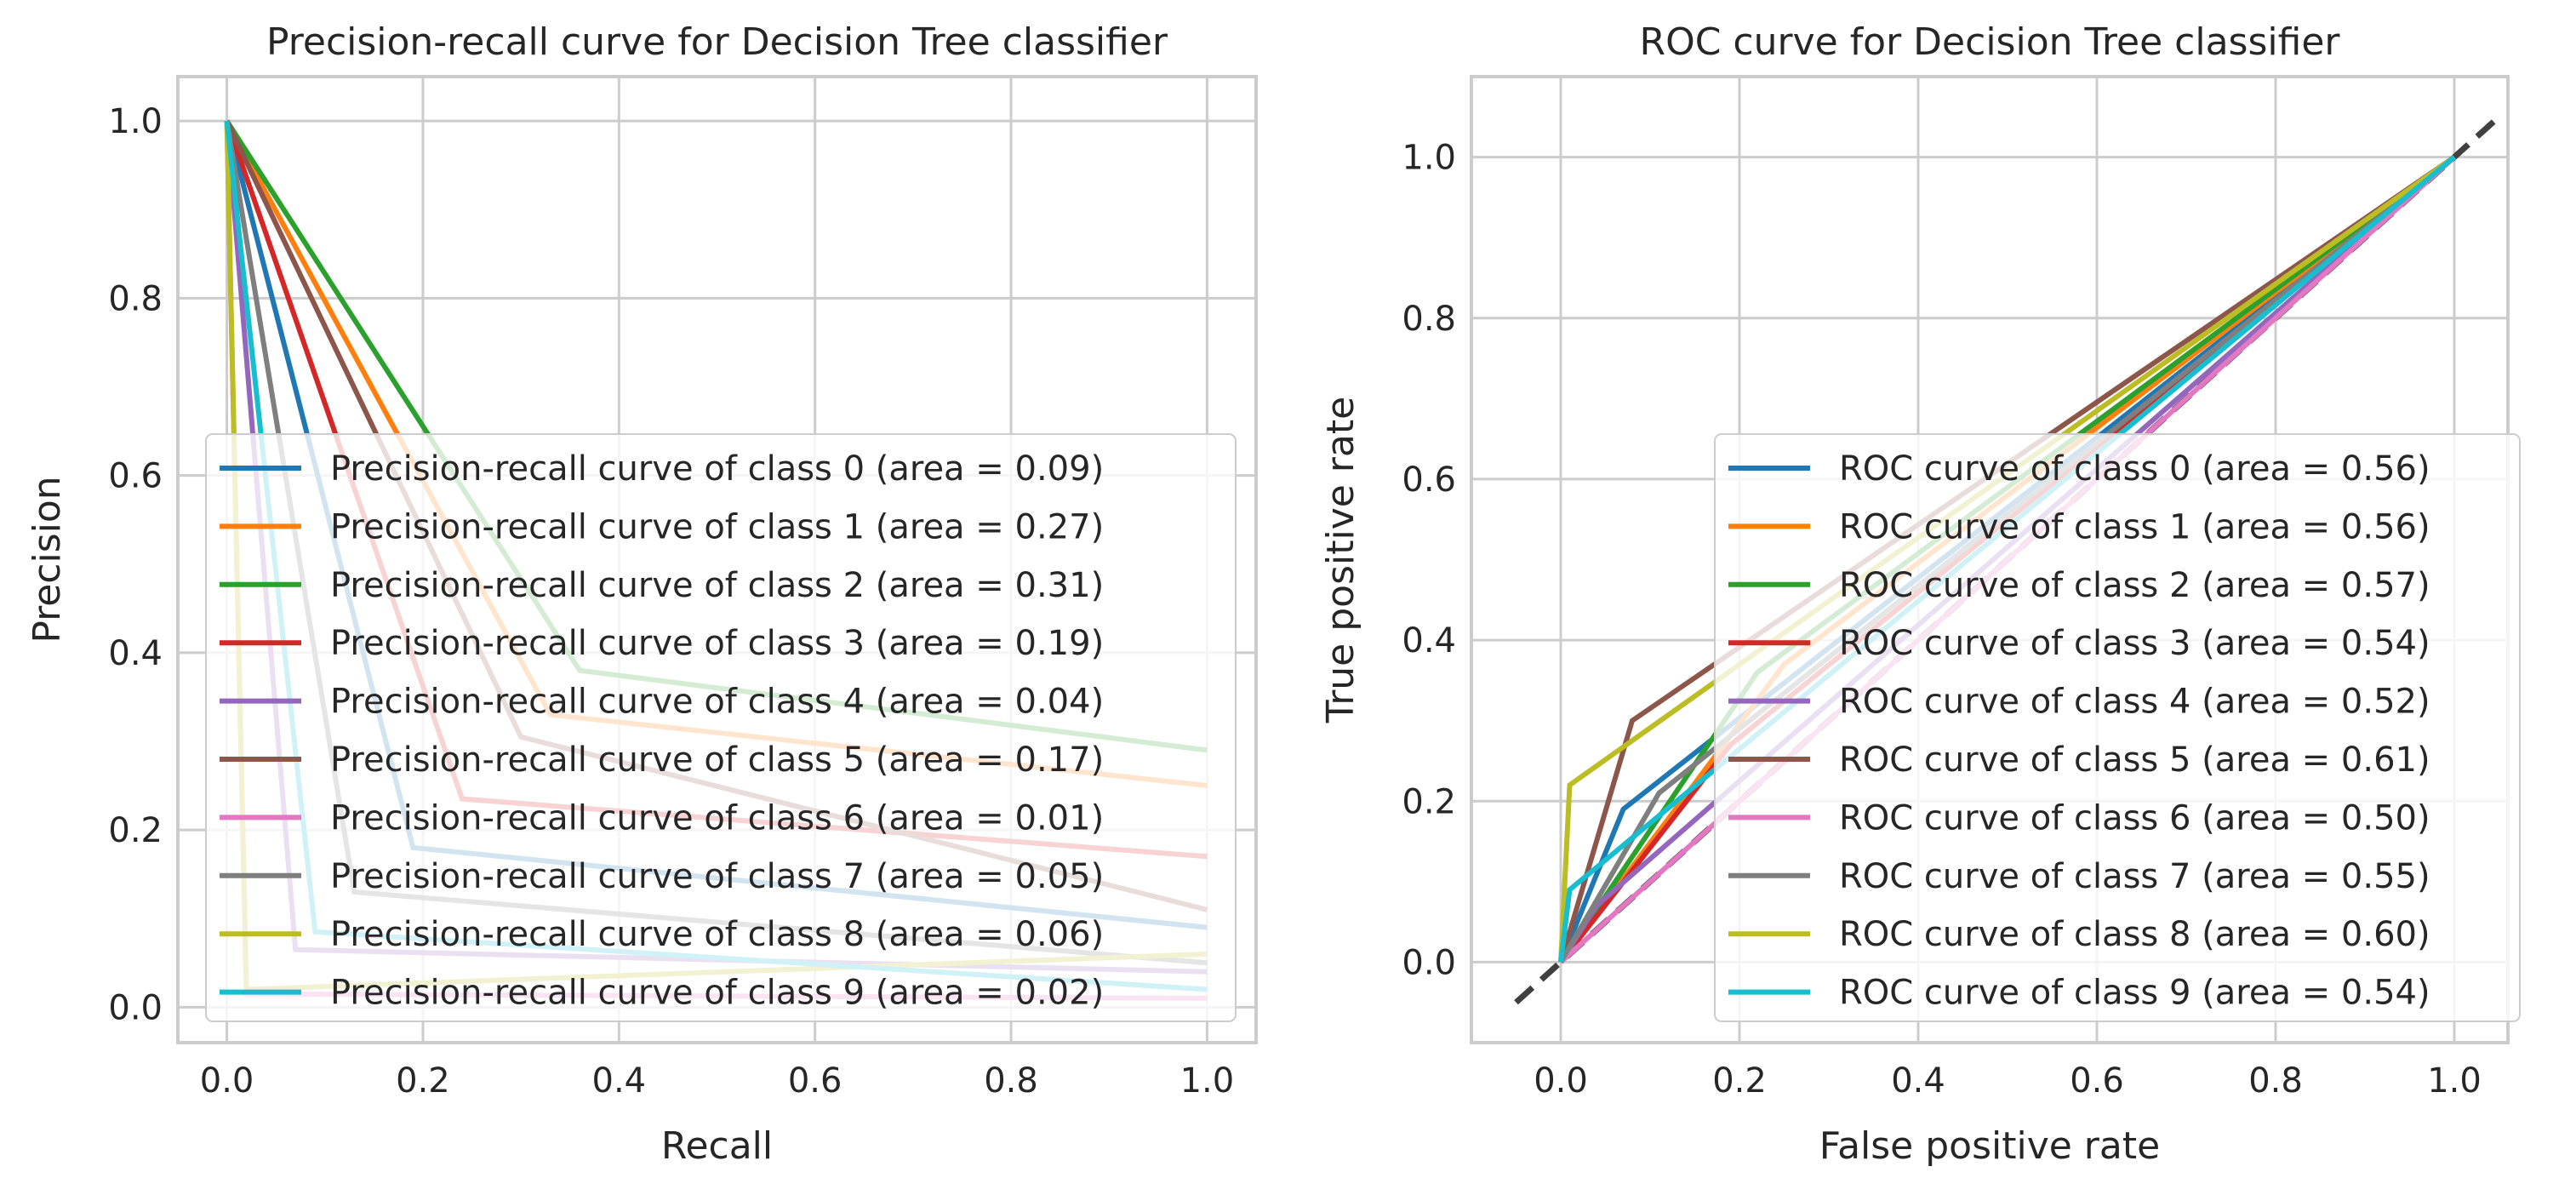  Describe the element at coordinates (1989, 1146) in the screenshot. I see `roc-x-axis-label: False positive rate` at that location.